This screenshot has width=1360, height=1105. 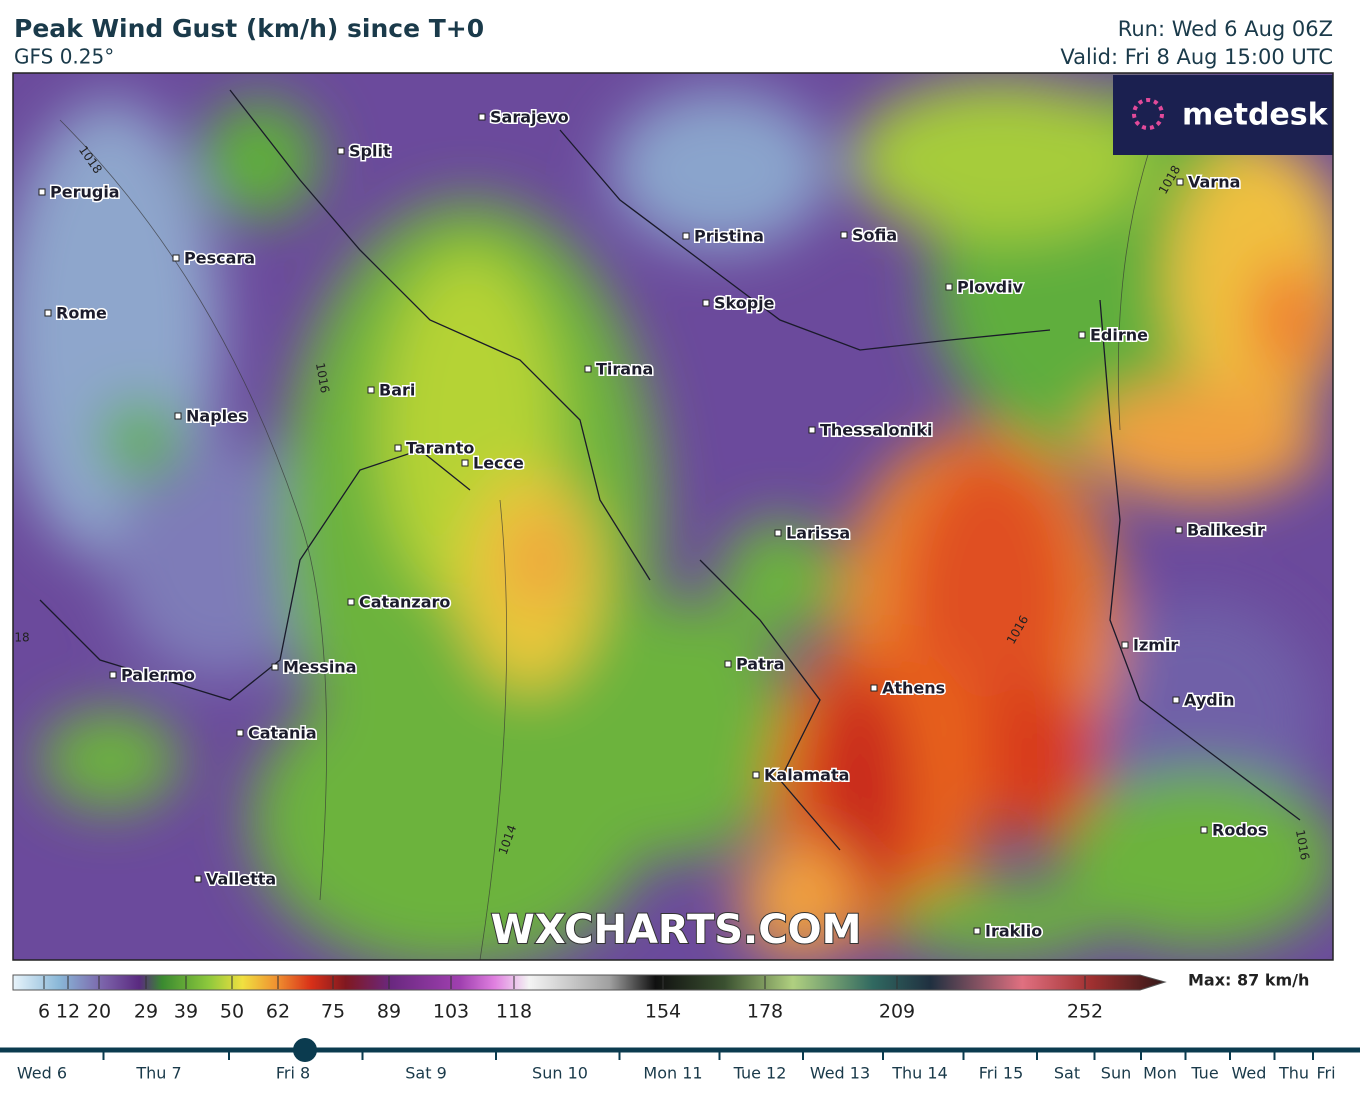 What do you see at coordinates (1248, 980) in the screenshot?
I see `max-label: Max: 87 km/h` at bounding box center [1248, 980].